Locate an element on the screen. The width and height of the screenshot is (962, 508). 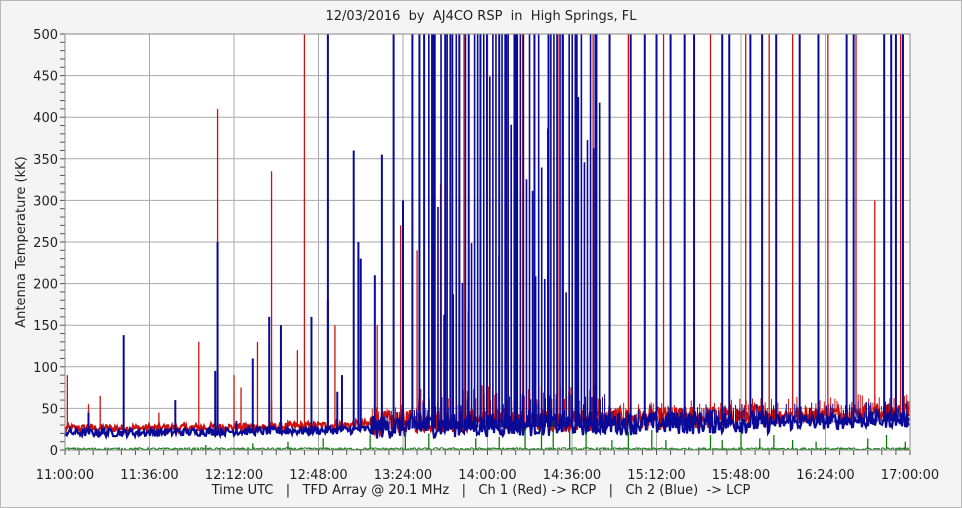
y-tick-label: 400 is located at coordinates (45, 118).